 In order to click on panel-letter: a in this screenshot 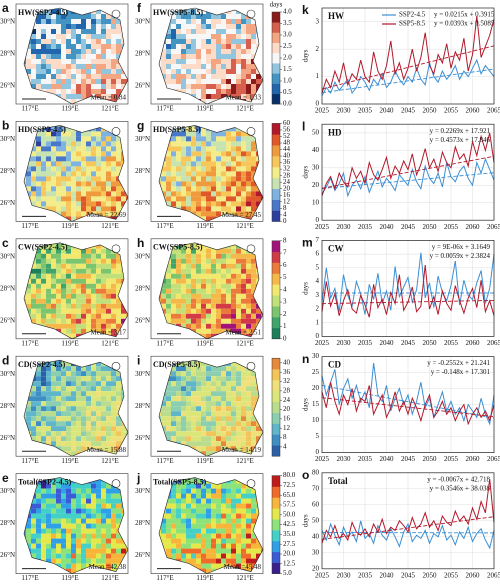, I will do `click(5, 8)`.